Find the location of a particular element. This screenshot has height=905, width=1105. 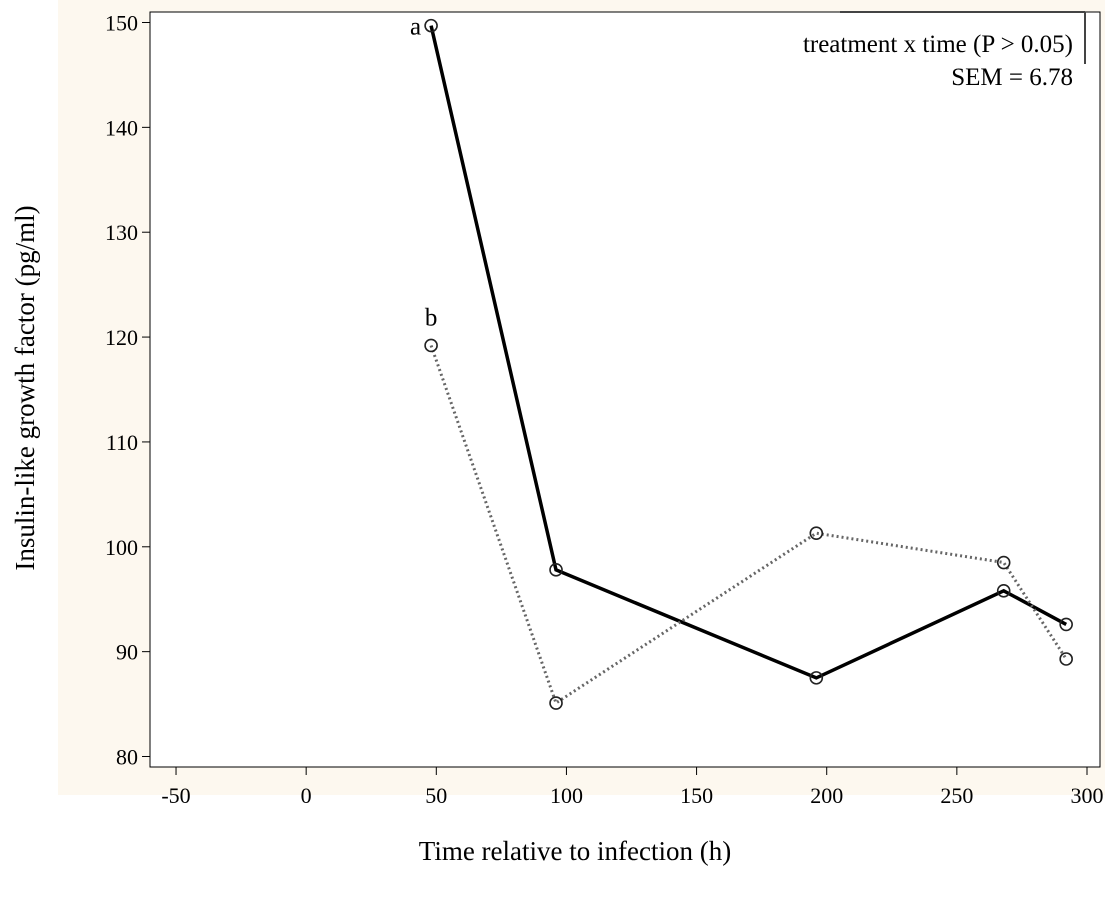

x-tick-label: 250 is located at coordinates (956, 795).